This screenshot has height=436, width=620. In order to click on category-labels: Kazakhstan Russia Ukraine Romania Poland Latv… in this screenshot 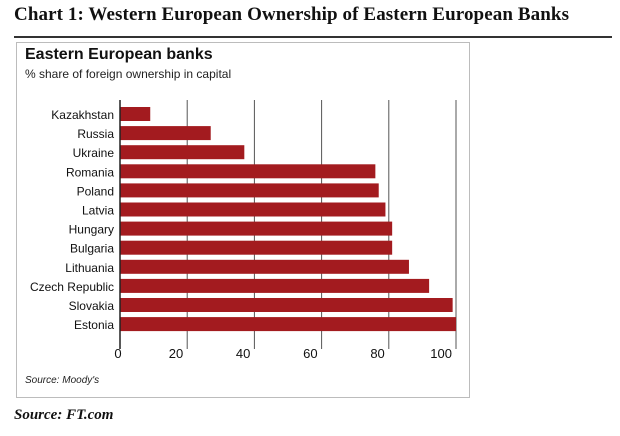, I will do `click(72, 220)`.